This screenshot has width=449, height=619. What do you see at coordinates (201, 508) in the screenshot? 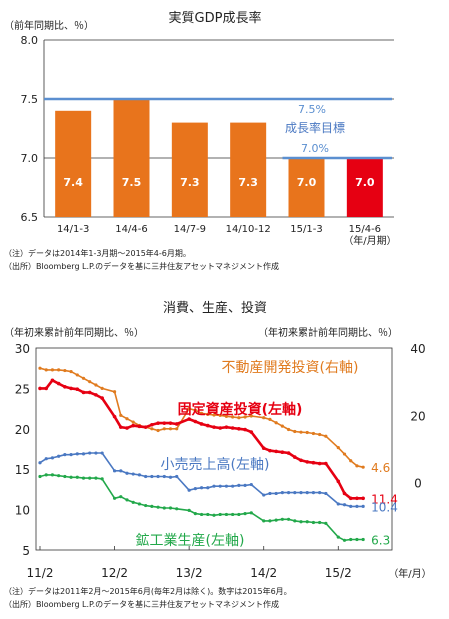
I see `series-line` at bounding box center [201, 508].